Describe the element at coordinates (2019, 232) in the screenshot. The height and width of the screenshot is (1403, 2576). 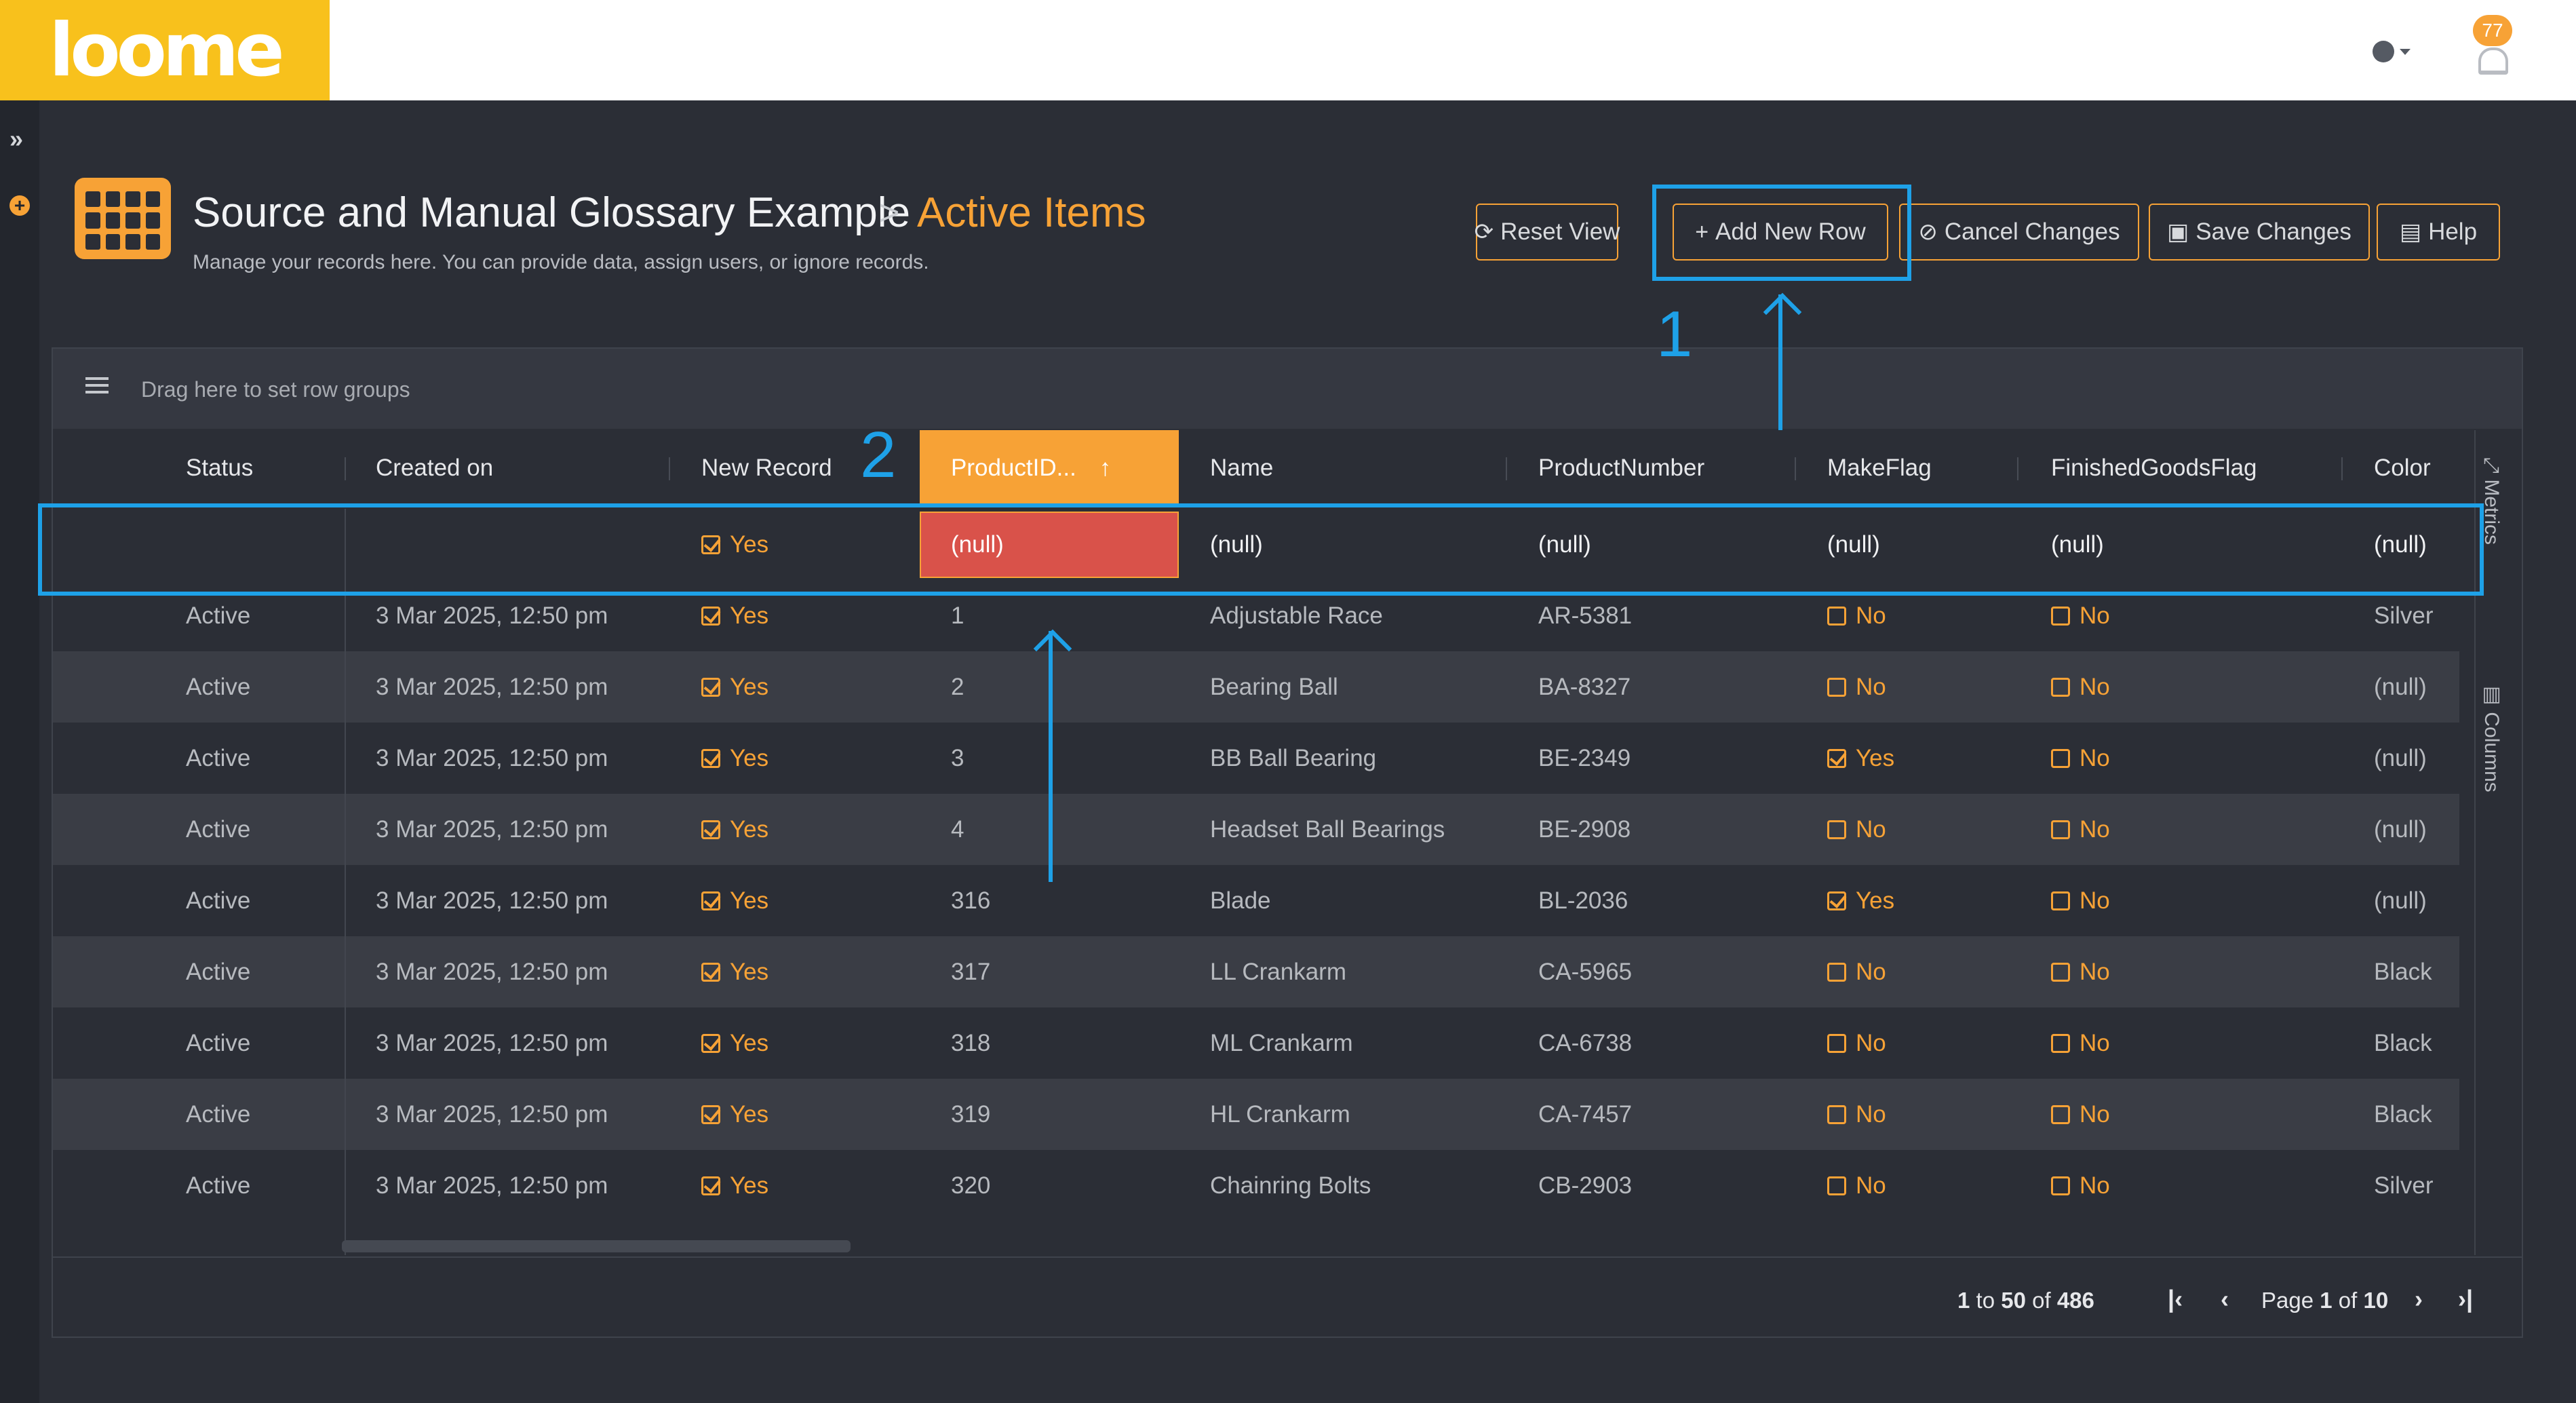
I see `cancel-changes-button: ⊘ Cancel Changes` at that location.